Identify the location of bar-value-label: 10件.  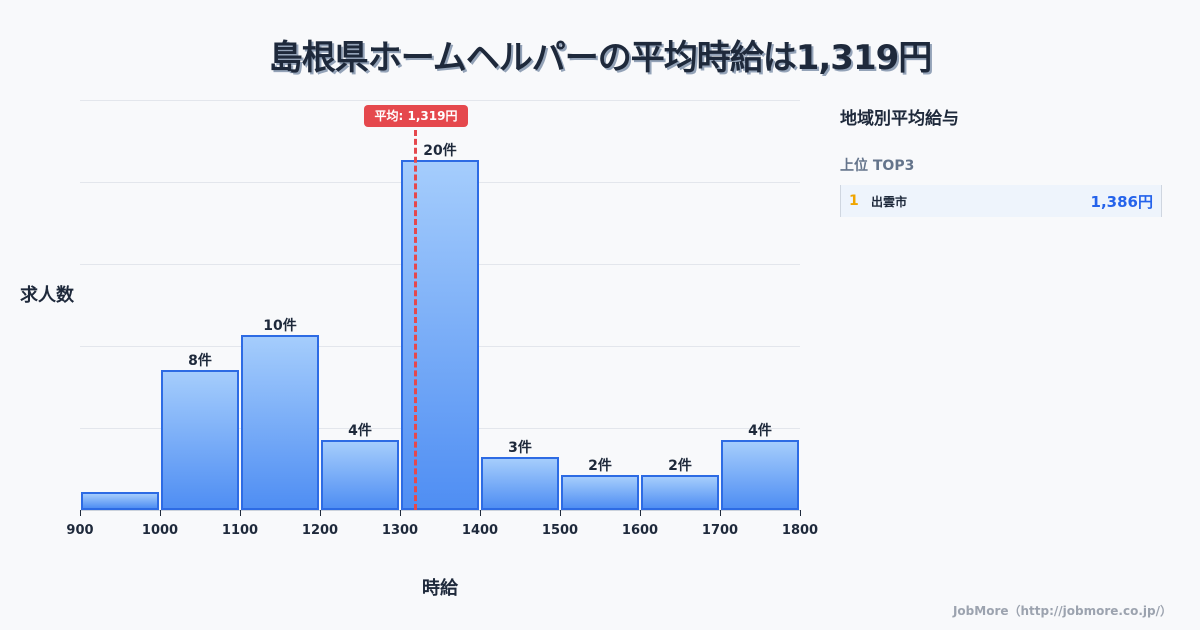
(280, 326).